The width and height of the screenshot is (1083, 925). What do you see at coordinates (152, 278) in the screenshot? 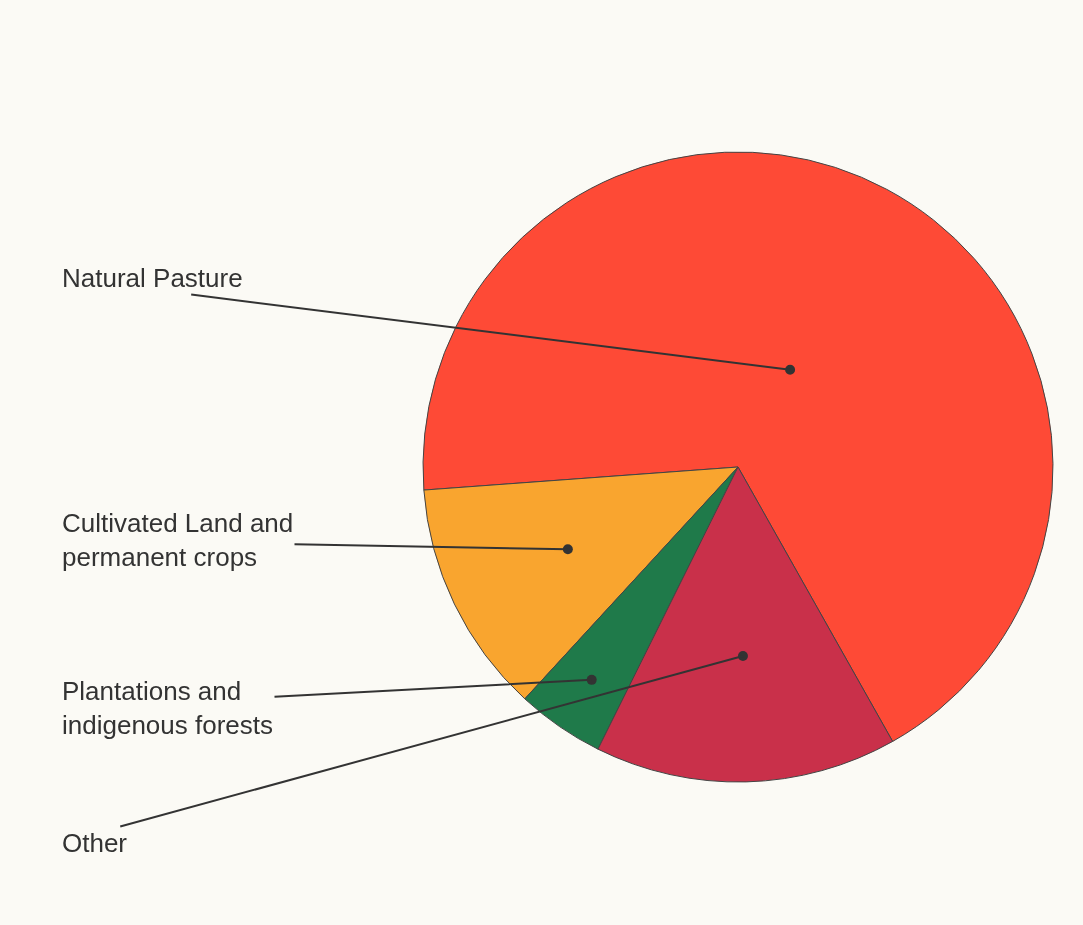
I see `slice-label: Natural Pasture` at bounding box center [152, 278].